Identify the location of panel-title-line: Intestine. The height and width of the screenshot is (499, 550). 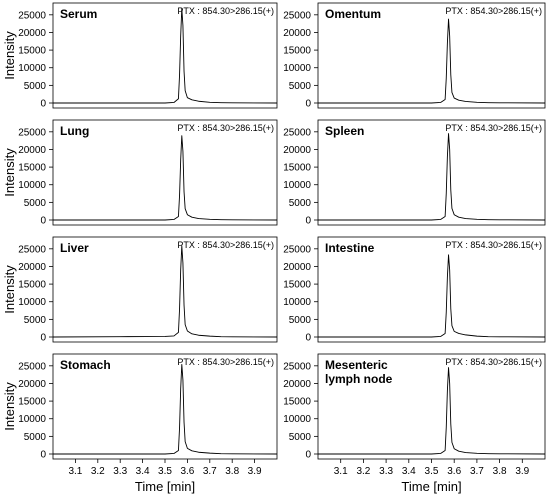
(350, 248).